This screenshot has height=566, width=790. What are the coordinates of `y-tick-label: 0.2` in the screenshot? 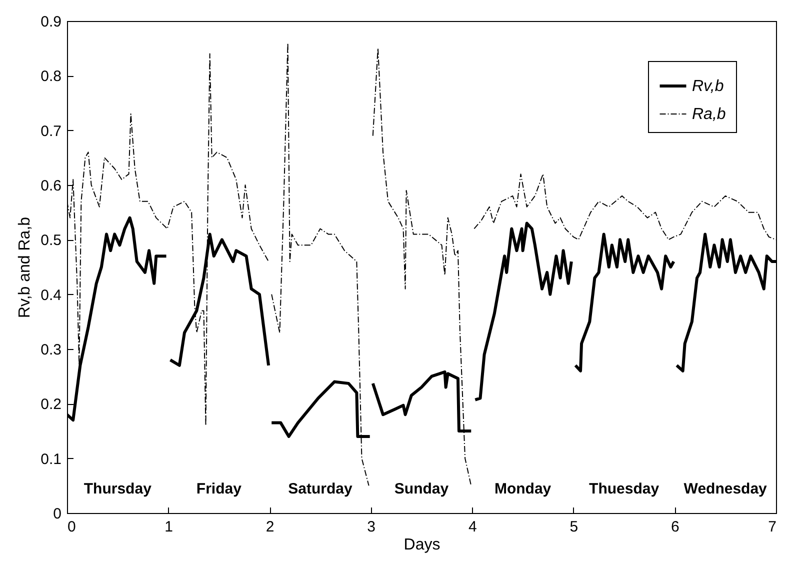 It's located at (51, 405).